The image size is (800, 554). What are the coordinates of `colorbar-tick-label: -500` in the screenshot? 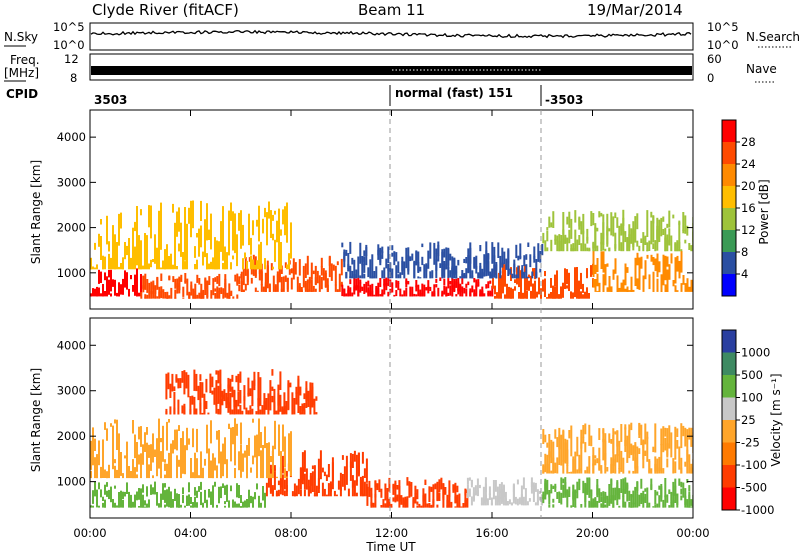 It's located at (754, 488).